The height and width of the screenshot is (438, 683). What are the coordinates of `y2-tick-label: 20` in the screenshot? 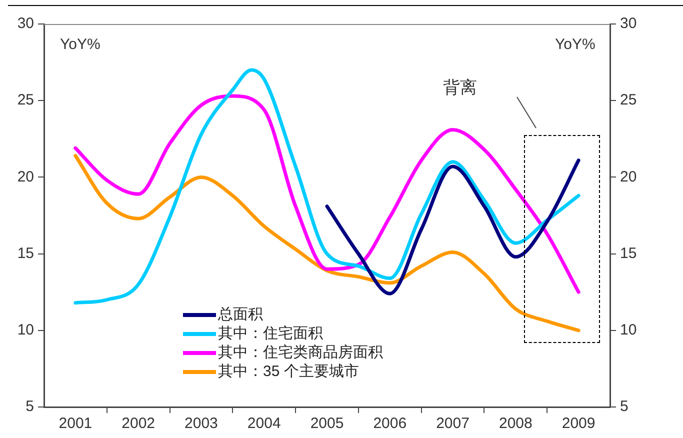 It's located at (628, 177).